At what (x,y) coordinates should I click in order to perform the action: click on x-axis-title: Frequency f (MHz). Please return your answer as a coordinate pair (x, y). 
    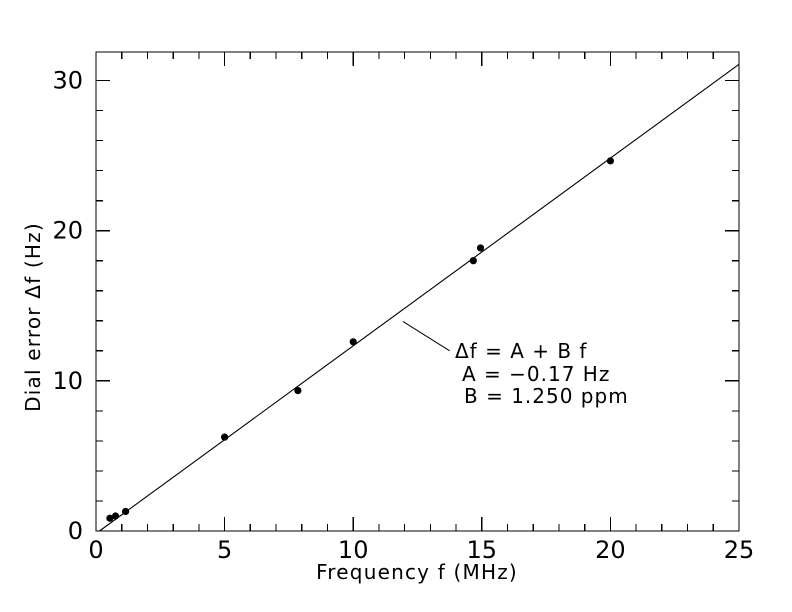
    Looking at the image, I should click on (417, 572).